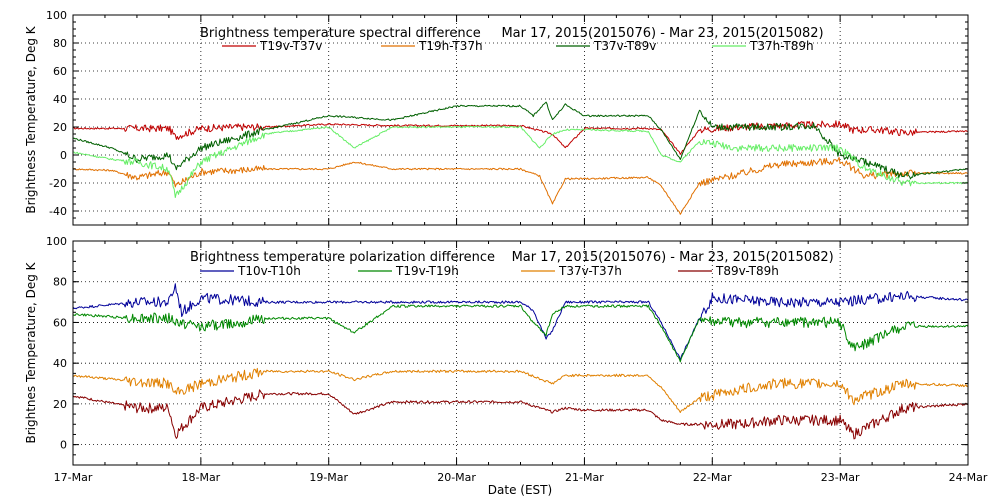  I want to click on polarization-y-tick-label: 100, so click(56, 241).